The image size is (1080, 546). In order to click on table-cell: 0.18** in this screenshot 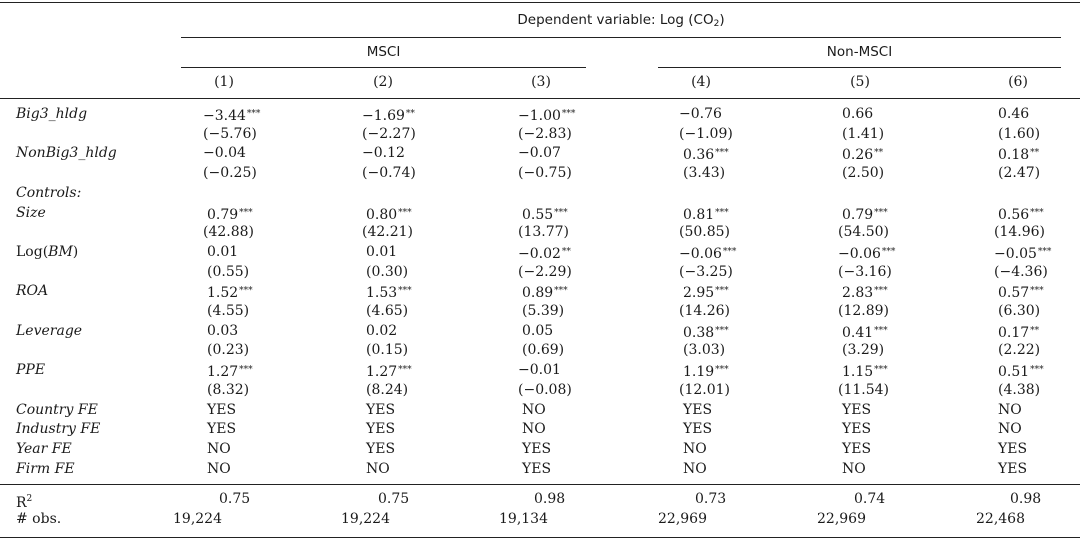, I will do `click(1019, 155)`.